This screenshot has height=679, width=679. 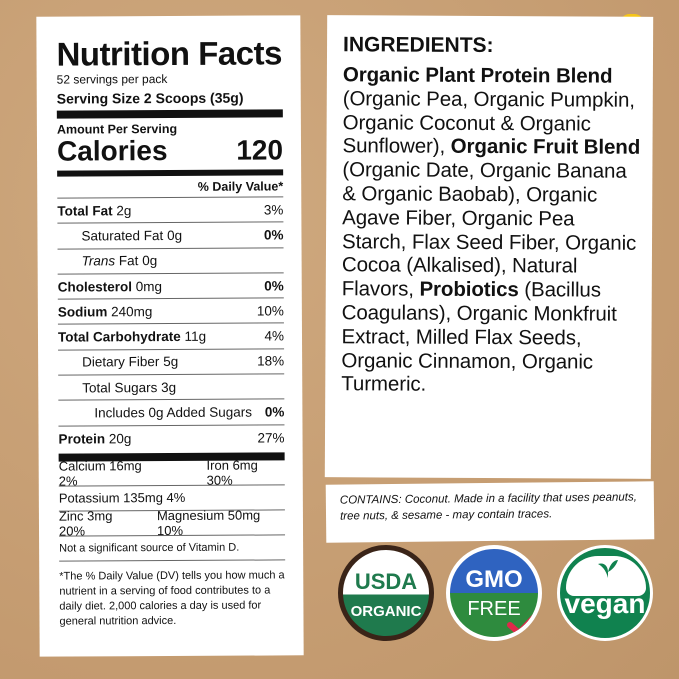 What do you see at coordinates (273, 210) in the screenshot?
I see `nutrient-daily-value: 3%` at bounding box center [273, 210].